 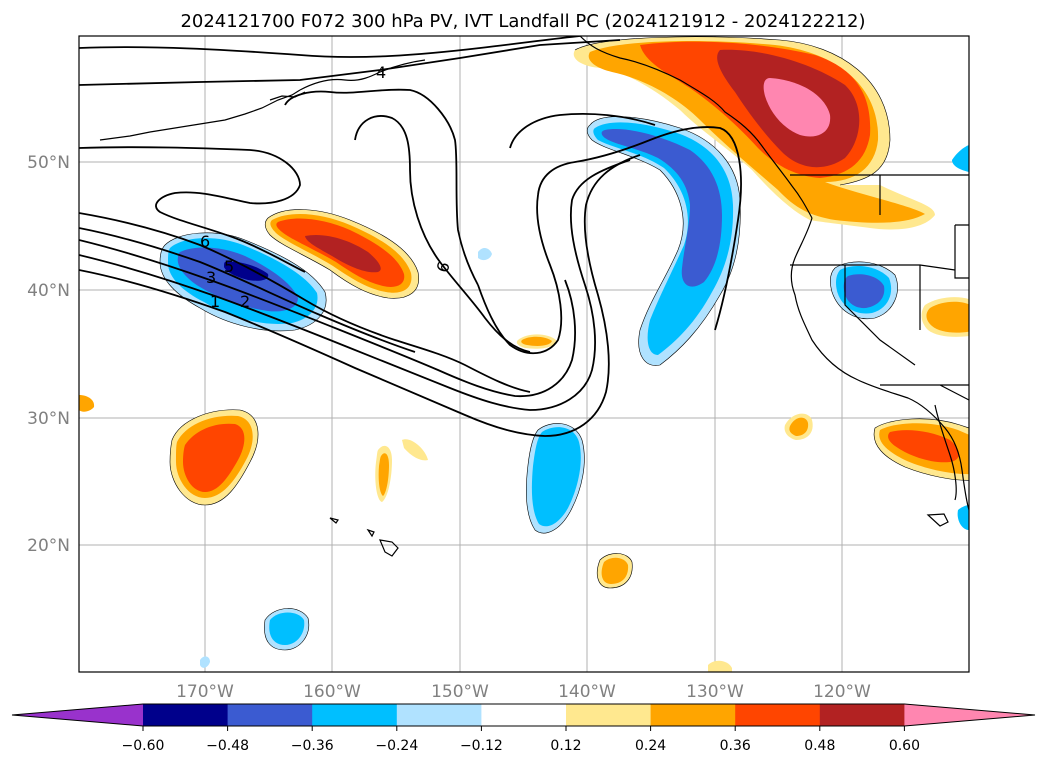 What do you see at coordinates (587, 692) in the screenshot?
I see `lon-label-140w: 140°W` at bounding box center [587, 692].